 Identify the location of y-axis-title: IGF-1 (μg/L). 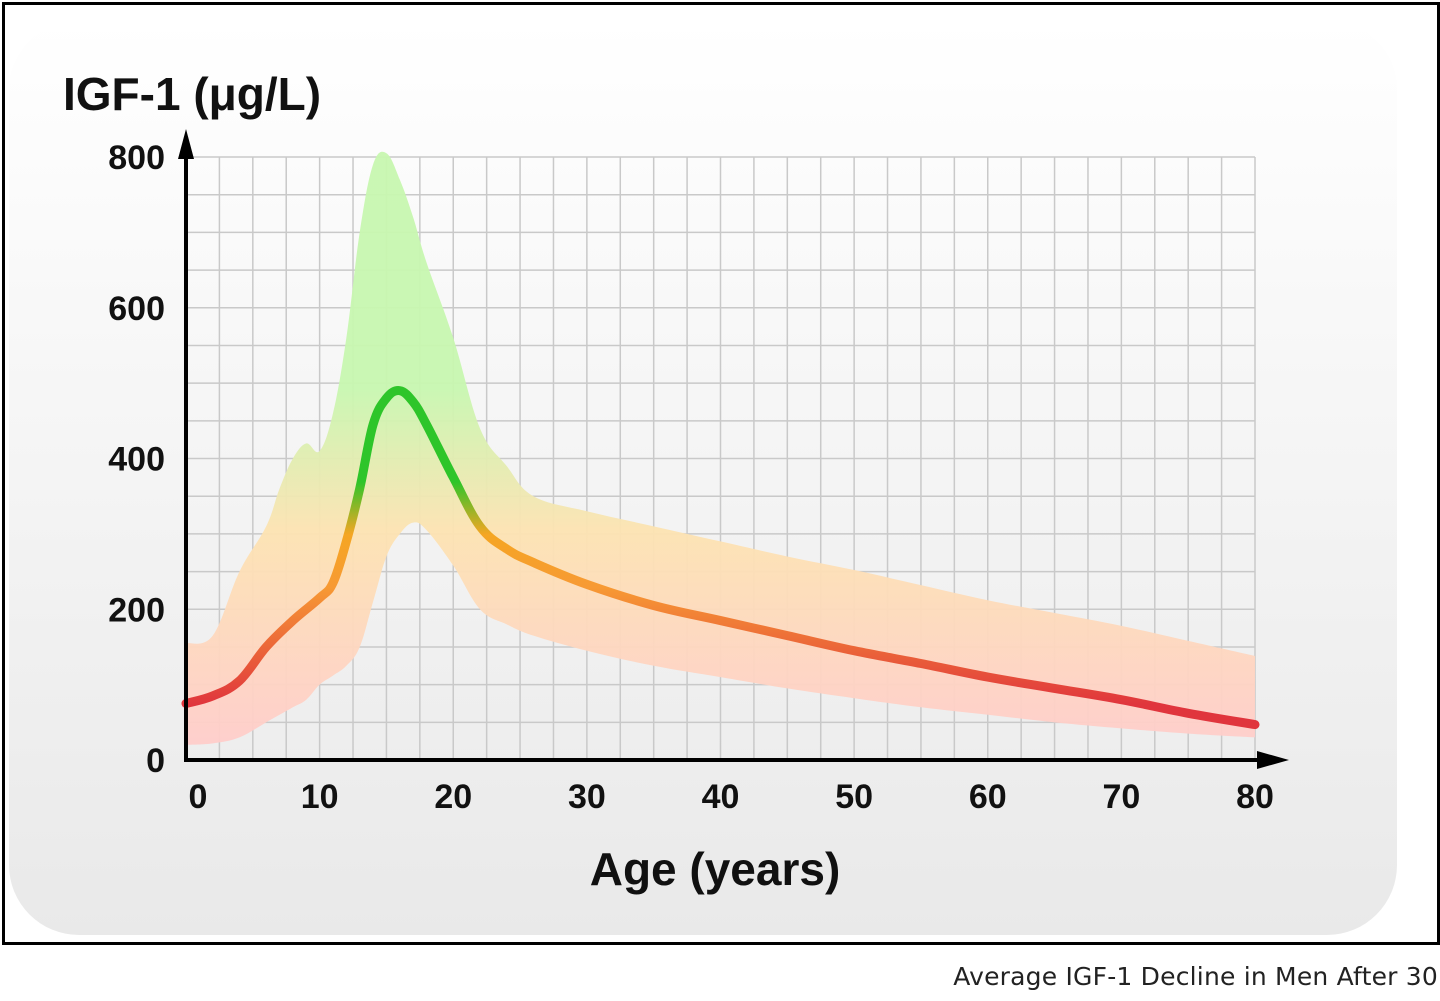
(192, 94).